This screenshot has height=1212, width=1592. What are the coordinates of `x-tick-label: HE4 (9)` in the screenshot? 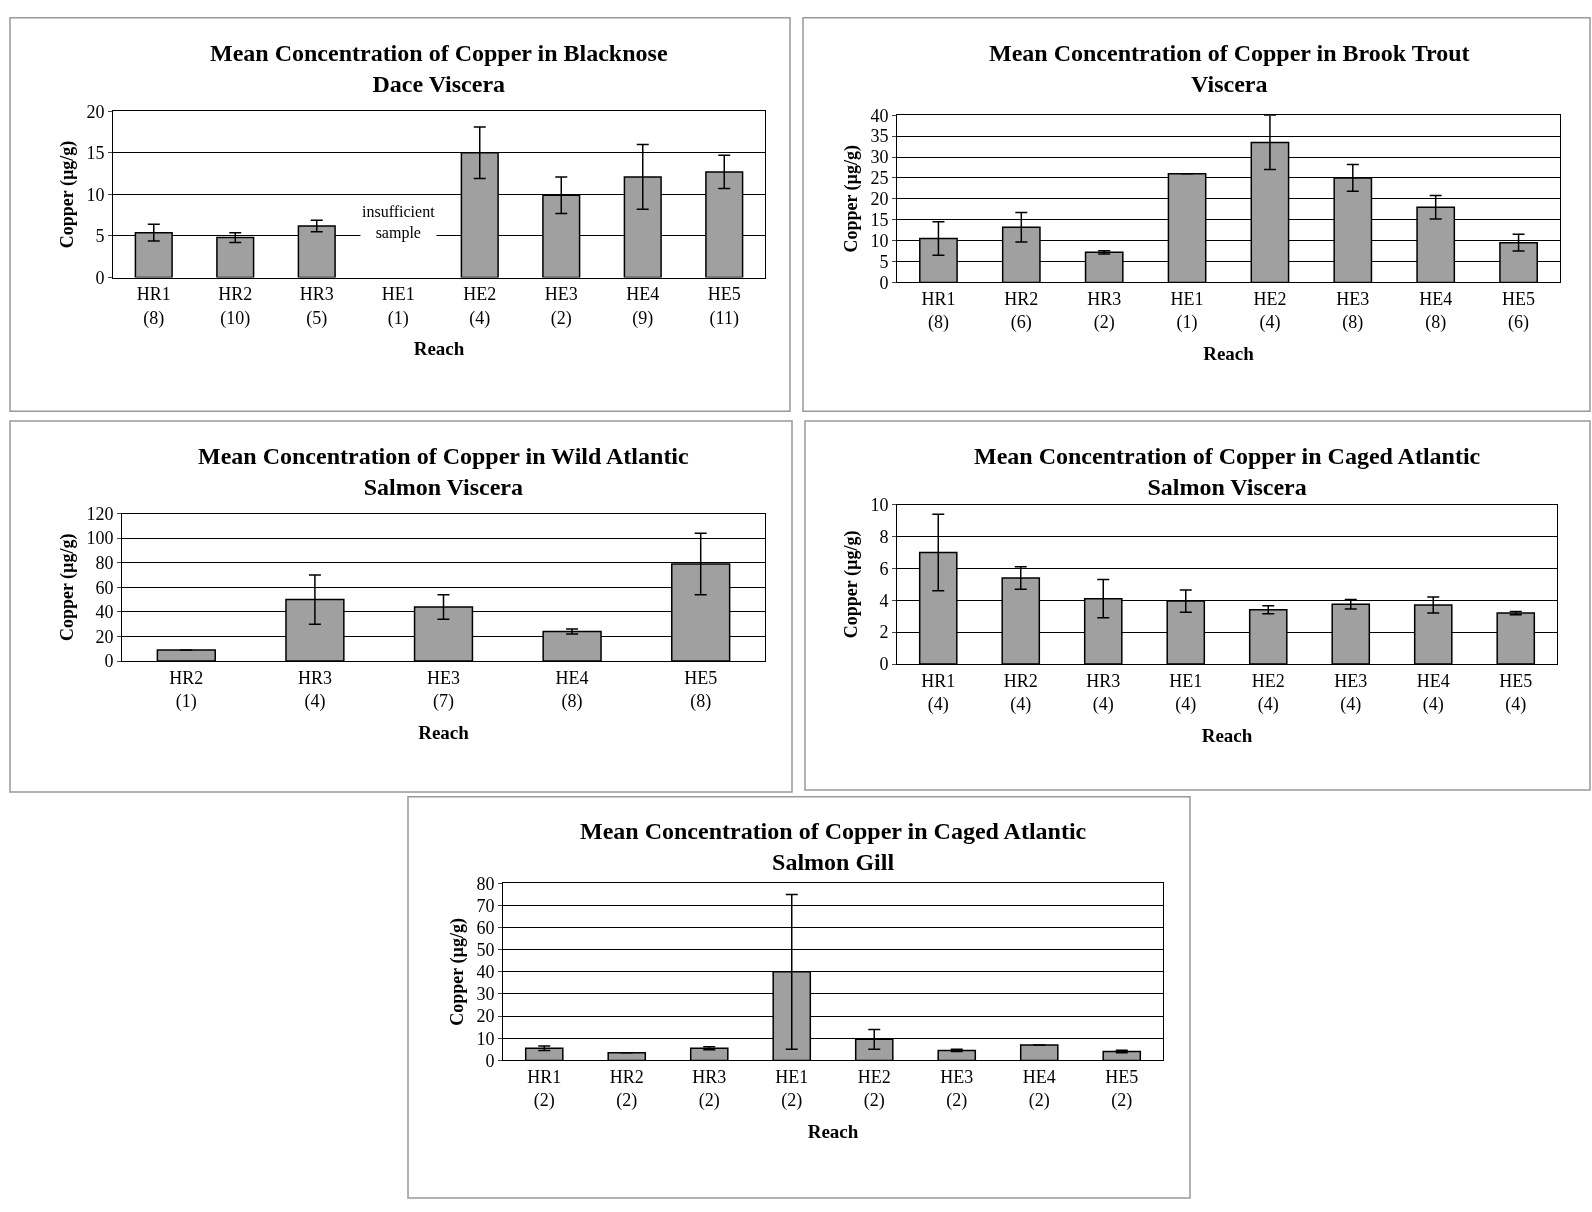 It's located at (643, 306).